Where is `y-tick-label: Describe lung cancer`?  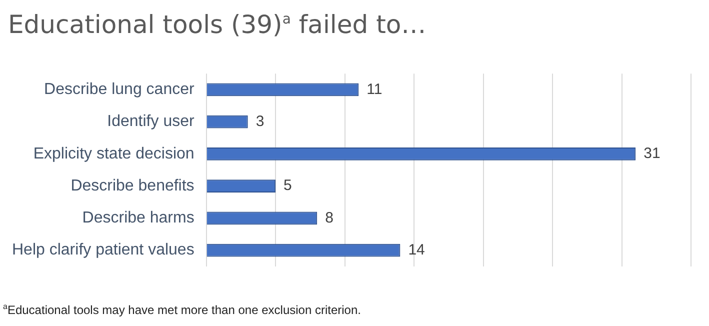 y-tick-label: Describe lung cancer is located at coordinates (119, 89).